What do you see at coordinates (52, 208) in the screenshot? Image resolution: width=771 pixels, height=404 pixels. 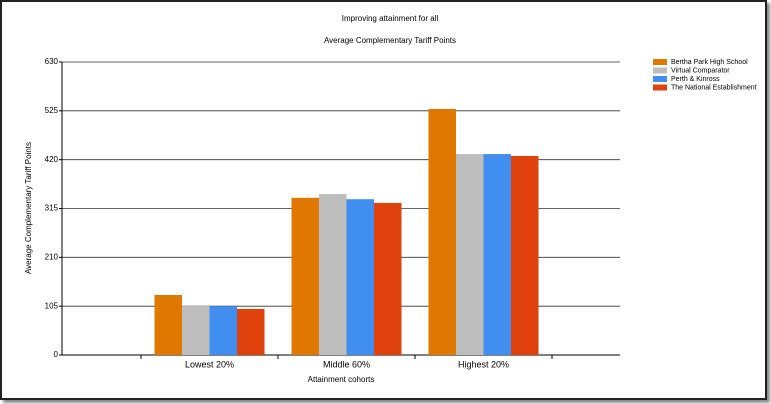 I see `y-tick-label: 315` at bounding box center [52, 208].